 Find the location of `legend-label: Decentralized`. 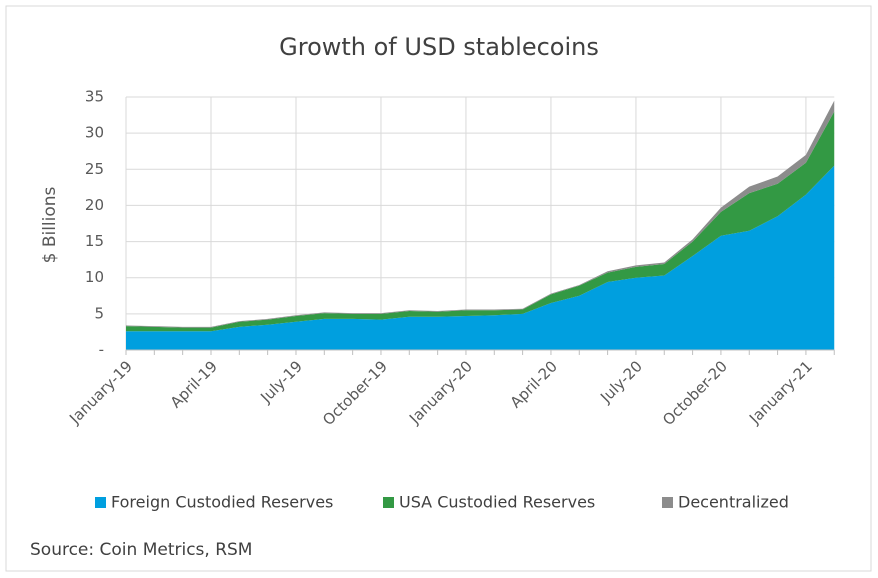

legend-label: Decentralized is located at coordinates (733, 502).